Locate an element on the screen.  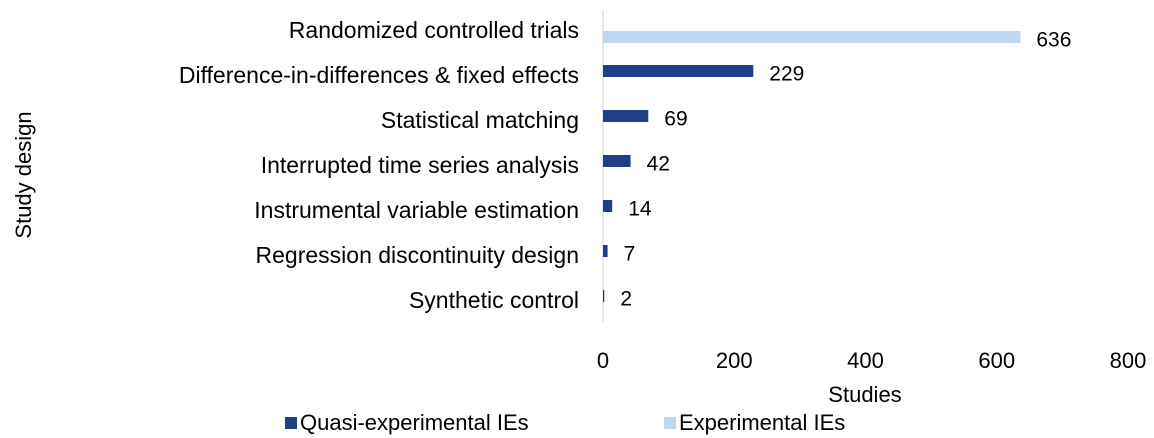
legend-label: Experimental IEs is located at coordinates (762, 422).